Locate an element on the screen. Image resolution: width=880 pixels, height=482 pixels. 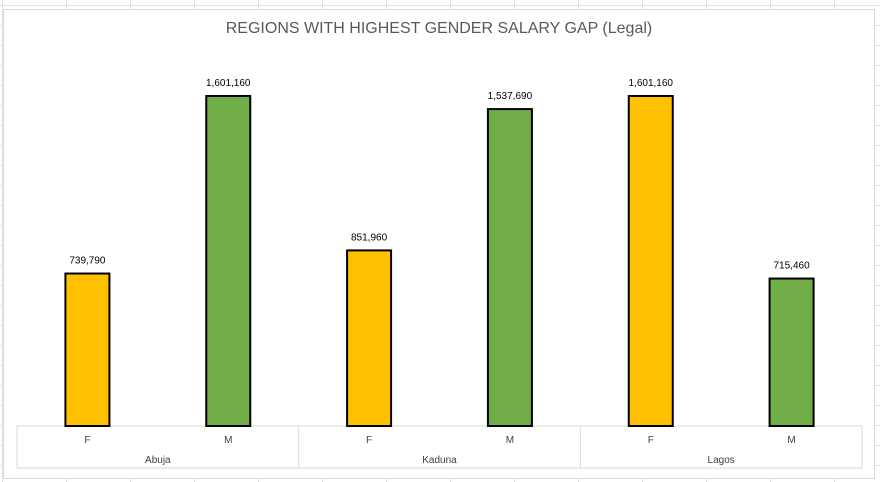
data-label: 1,537,690 is located at coordinates (510, 96).